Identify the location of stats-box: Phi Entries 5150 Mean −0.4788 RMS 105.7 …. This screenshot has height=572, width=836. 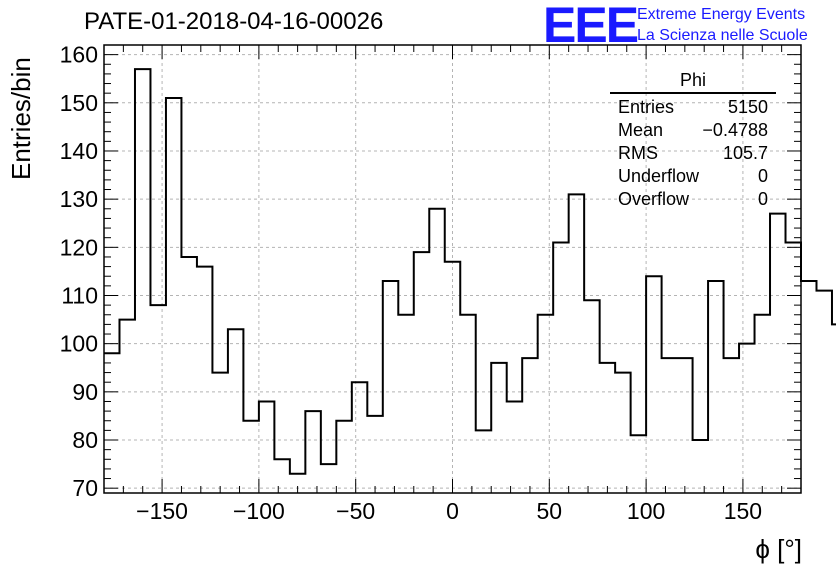
(693, 140).